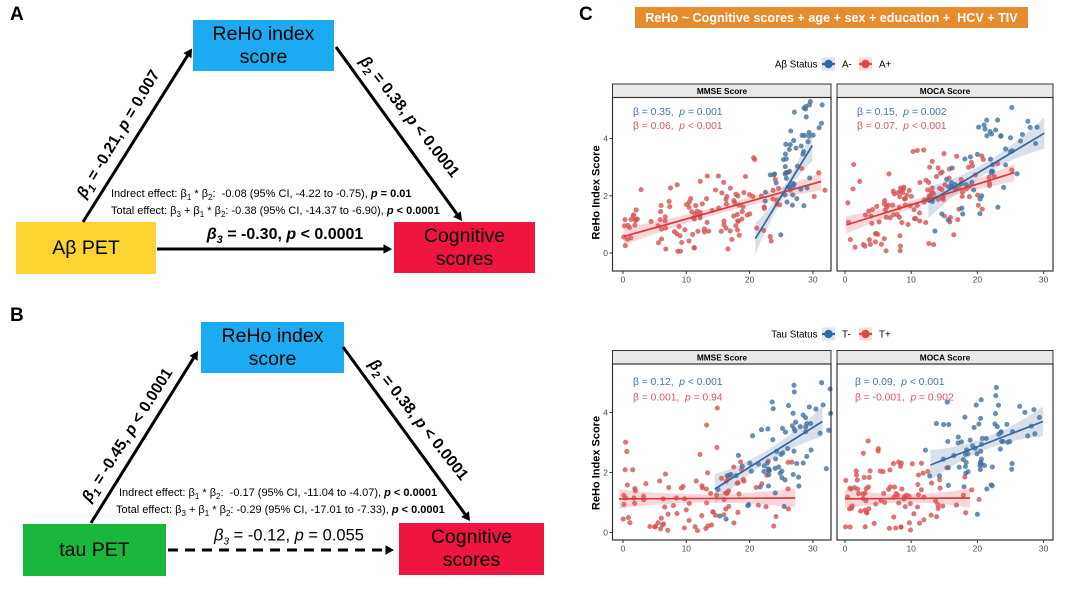 The image size is (1080, 600). I want to click on svg-text: T+, so click(885, 335).